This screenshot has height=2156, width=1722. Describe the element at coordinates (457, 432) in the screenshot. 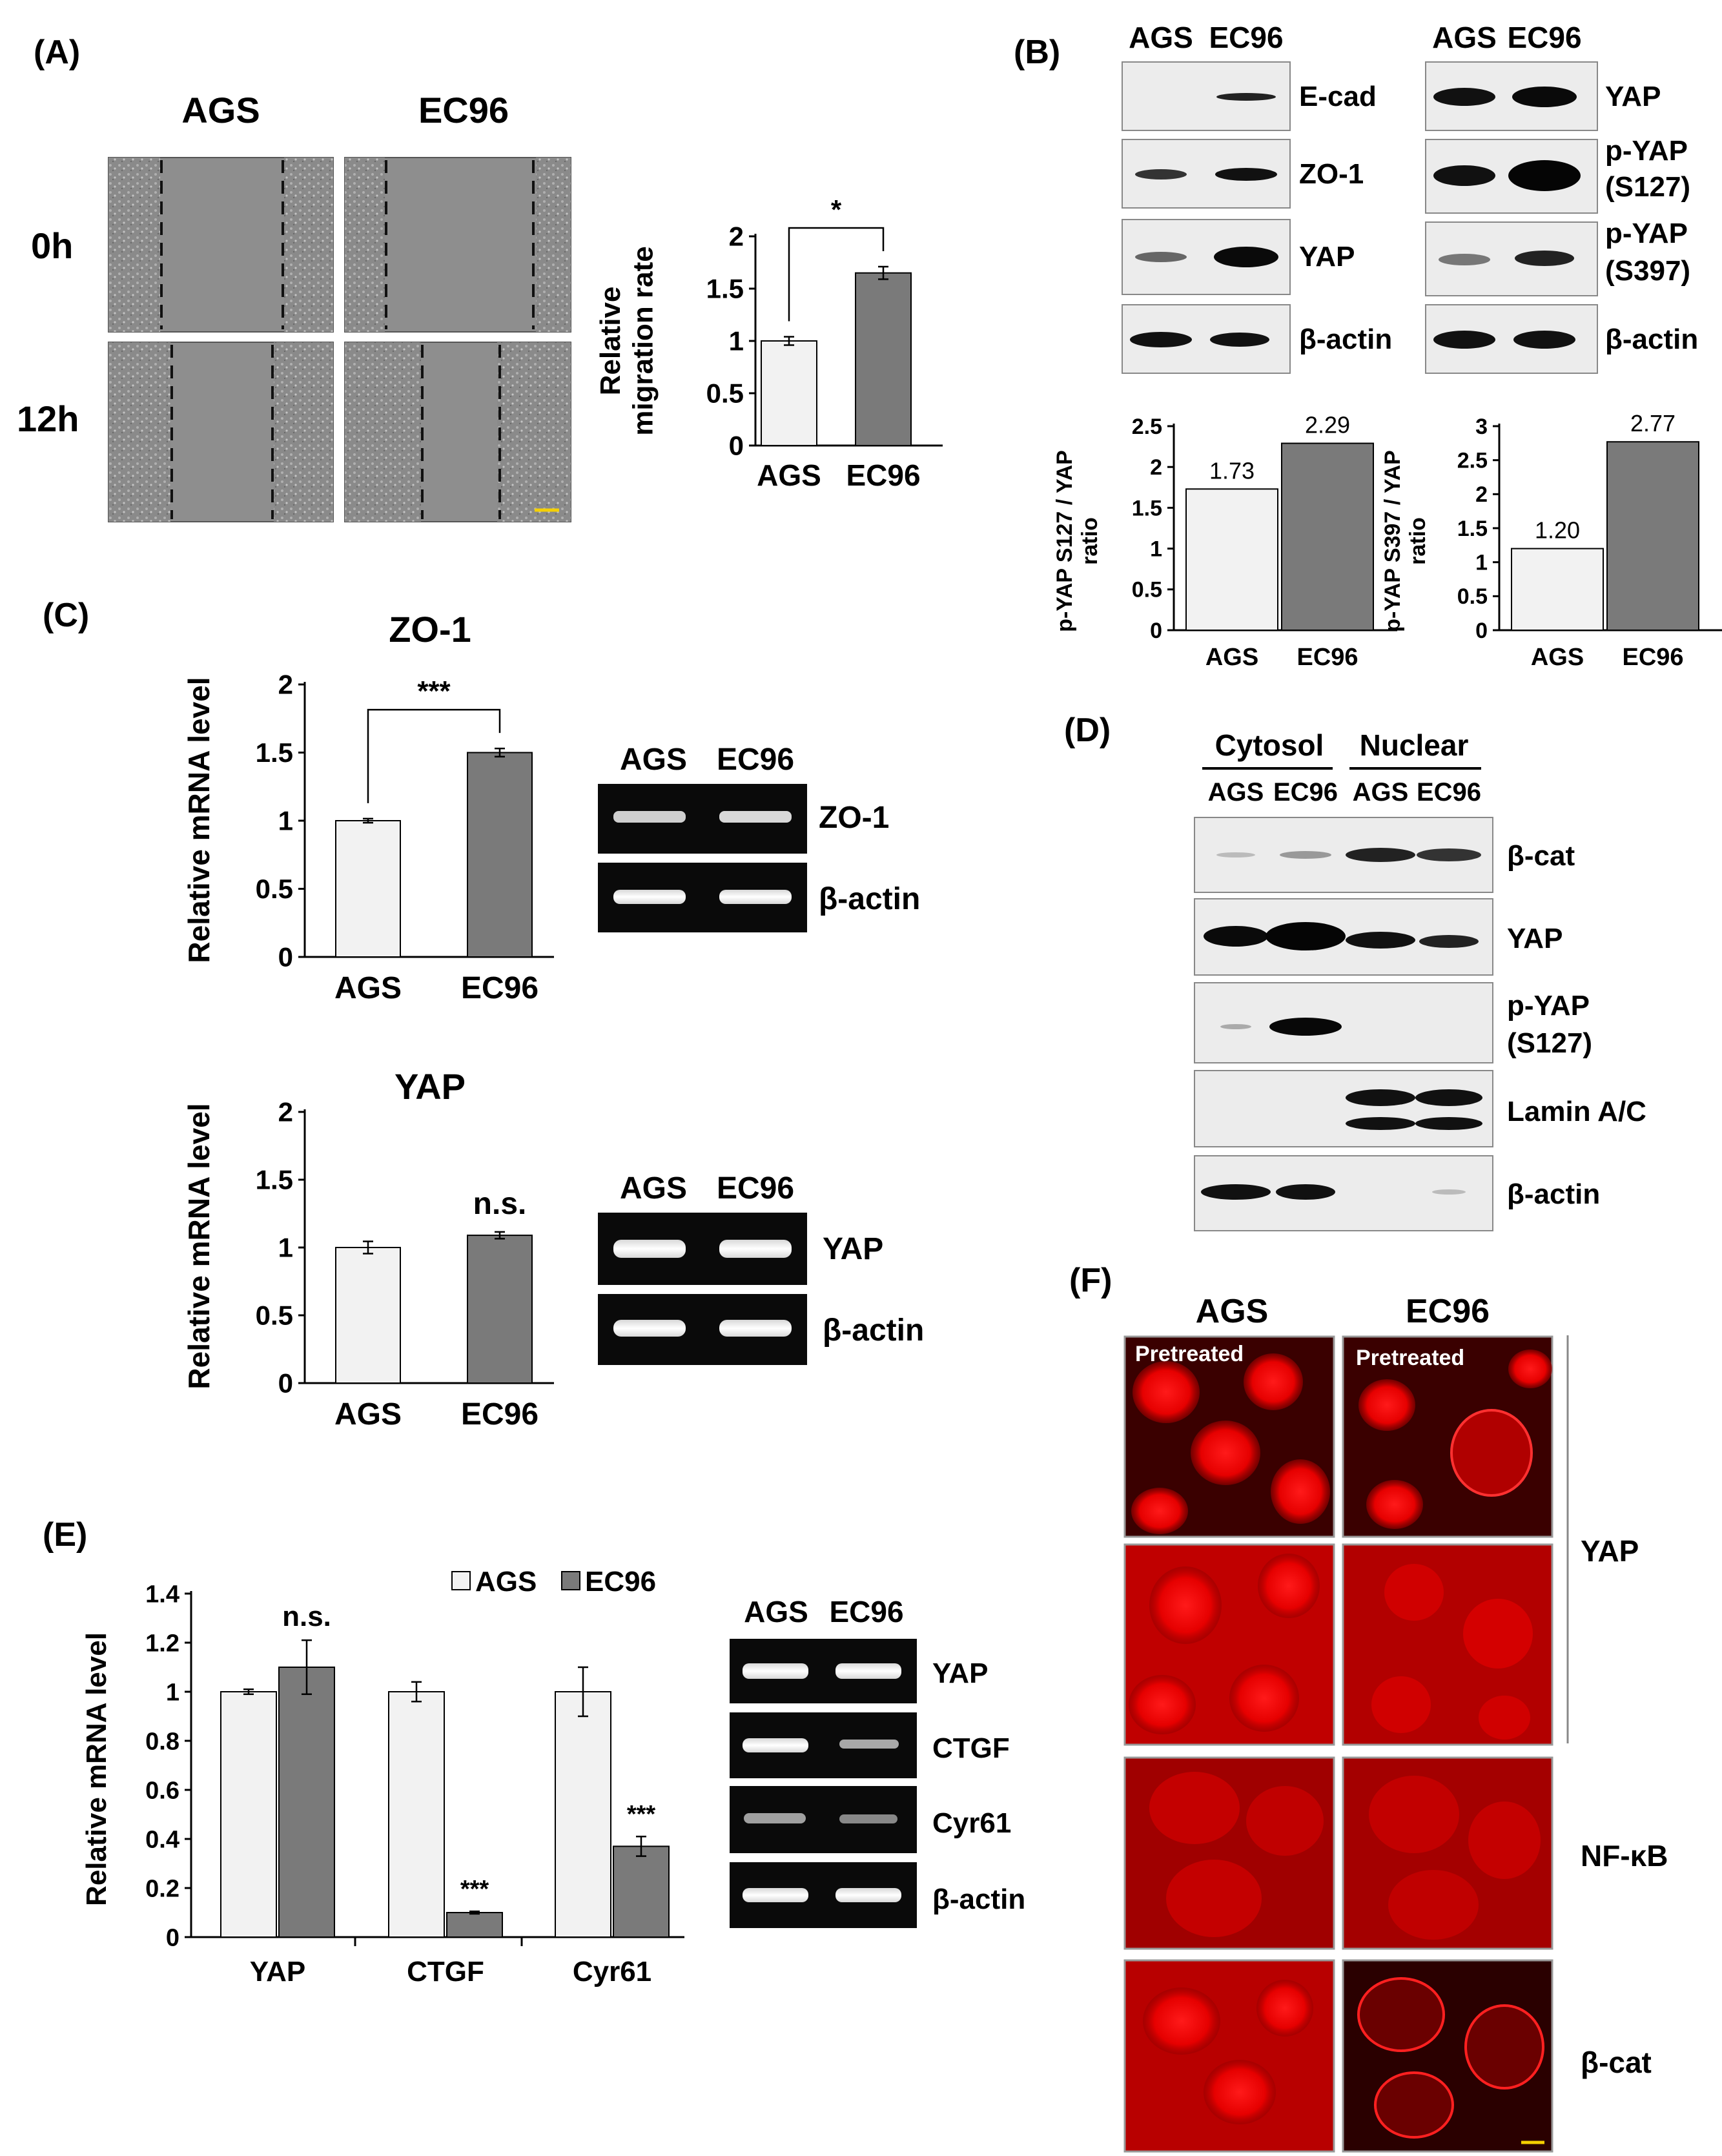

I see `scratch-image-ec96-12h` at that location.